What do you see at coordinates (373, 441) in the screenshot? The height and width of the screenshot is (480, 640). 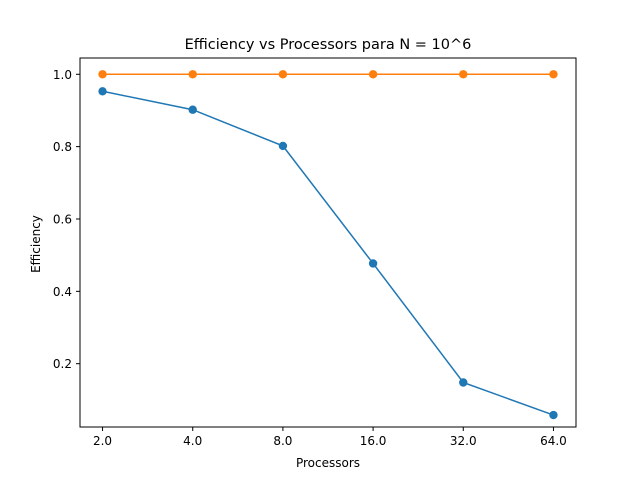 I see `x-tick-label: 16.0` at bounding box center [373, 441].